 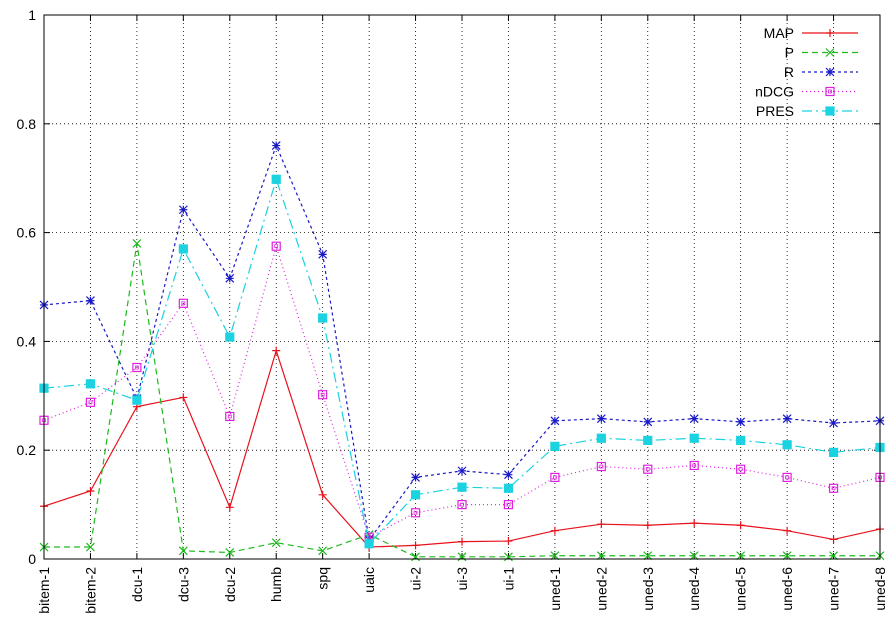 What do you see at coordinates (416, 579) in the screenshot?
I see `x-tick-label: ui-2` at bounding box center [416, 579].